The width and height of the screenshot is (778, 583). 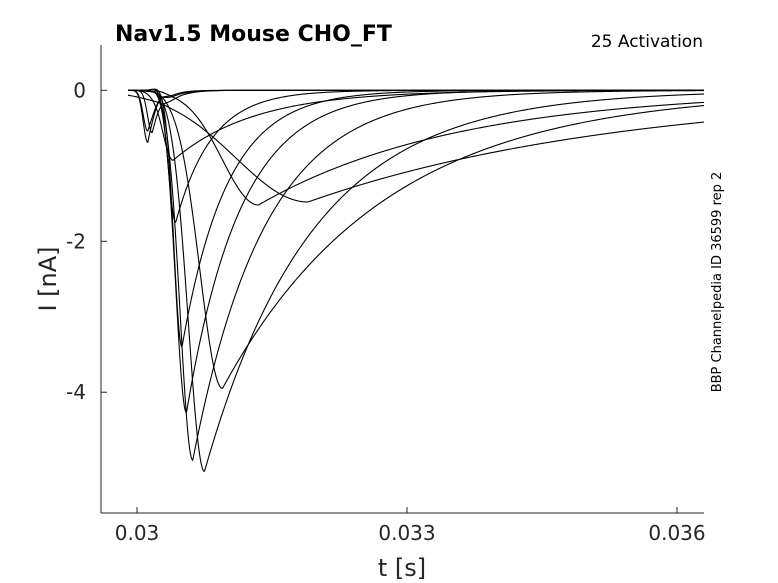 I want to click on chart-title: Nav1.5 Mouse CHO_FT, so click(x=253, y=34).